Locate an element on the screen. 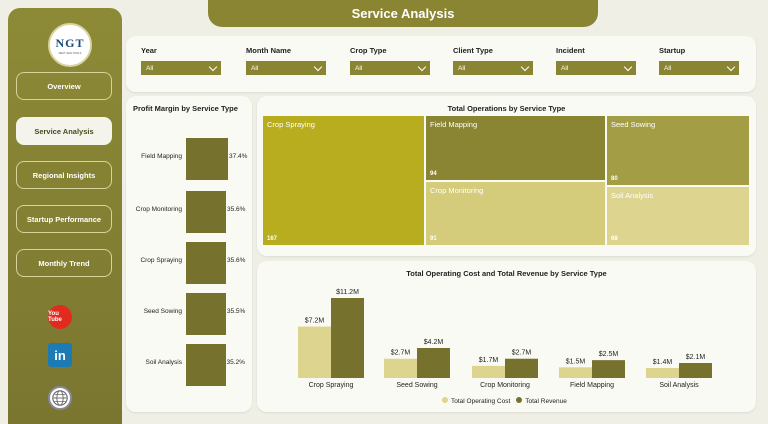  bar-value-label: $2.1M is located at coordinates (696, 357).